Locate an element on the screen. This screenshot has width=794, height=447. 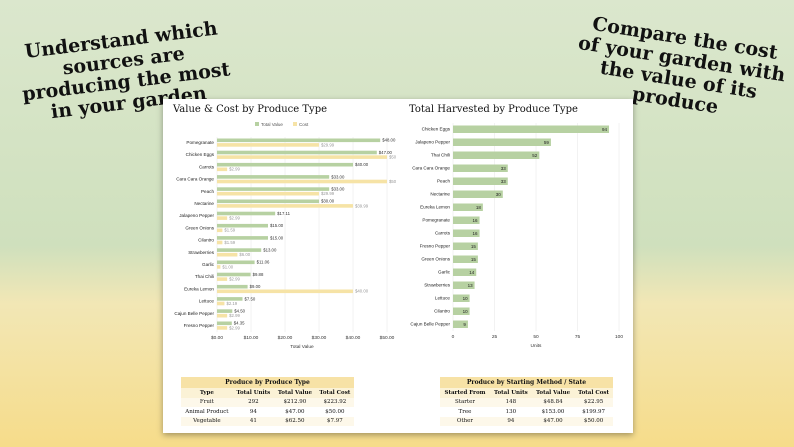
table-cell: 41 is located at coordinates (253, 421).